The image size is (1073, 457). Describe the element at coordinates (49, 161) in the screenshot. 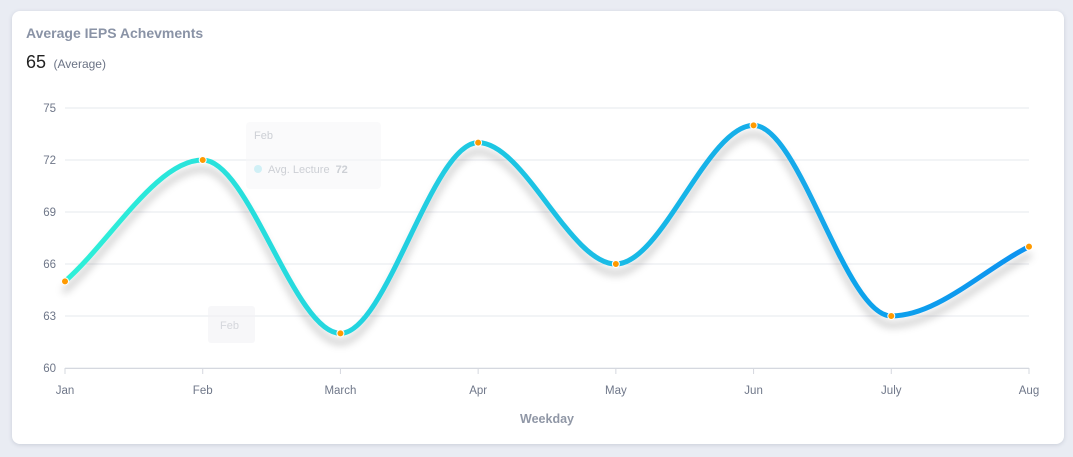

I see `y-tick-label: 72` at that location.